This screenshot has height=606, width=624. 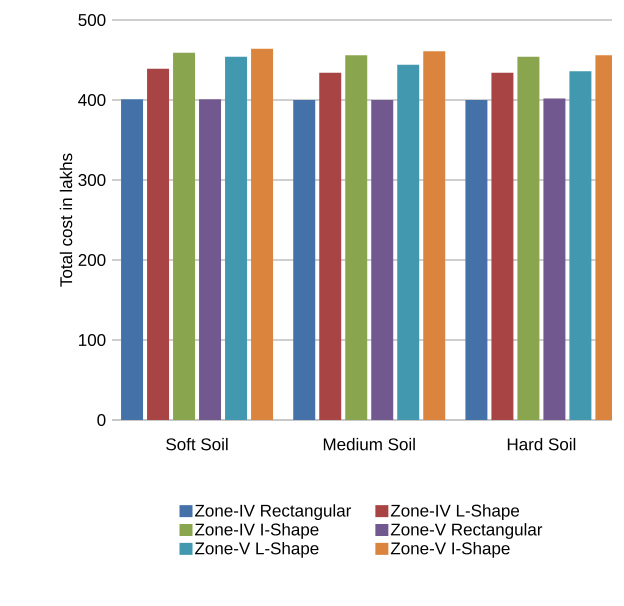 I want to click on legend-label: Zone-V Rectangular, so click(x=466, y=531).